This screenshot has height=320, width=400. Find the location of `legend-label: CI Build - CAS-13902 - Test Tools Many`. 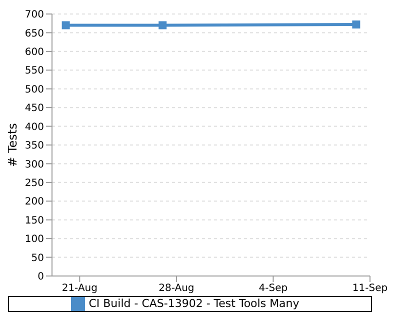

legend-label: CI Build - CAS-13902 - Test Tools Many is located at coordinates (194, 303).